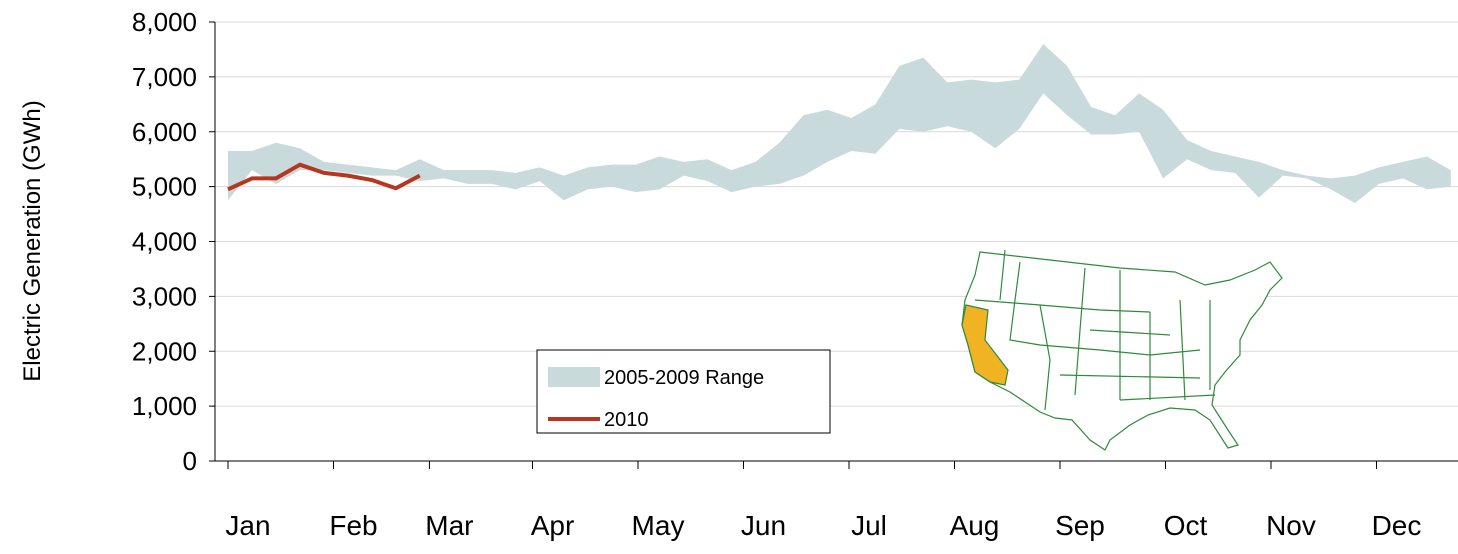  What do you see at coordinates (164, 406) in the screenshot?
I see `y-tick-label: 1,000` at bounding box center [164, 406].